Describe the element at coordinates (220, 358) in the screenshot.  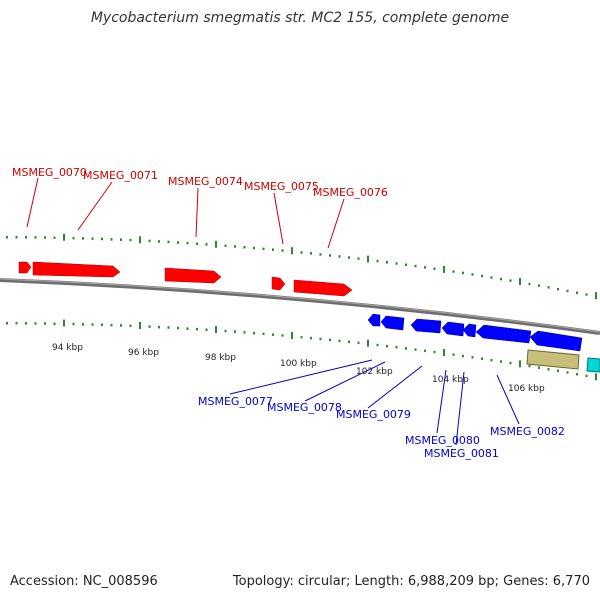
I see `scale-label: 98 kbp` at that location.